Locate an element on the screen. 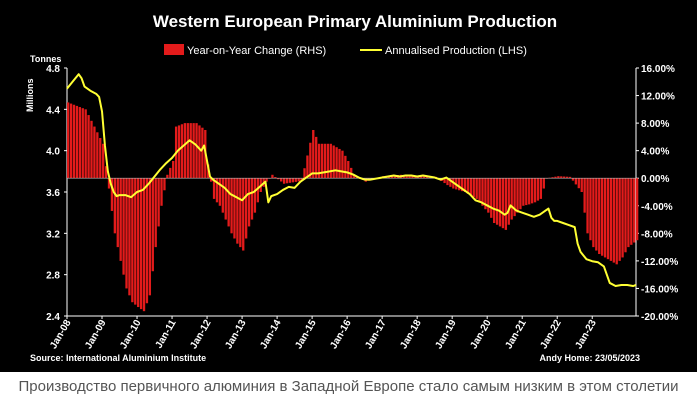 The height and width of the screenshot is (402, 697). x-tick-label: Jan-14 is located at coordinates (271, 334).